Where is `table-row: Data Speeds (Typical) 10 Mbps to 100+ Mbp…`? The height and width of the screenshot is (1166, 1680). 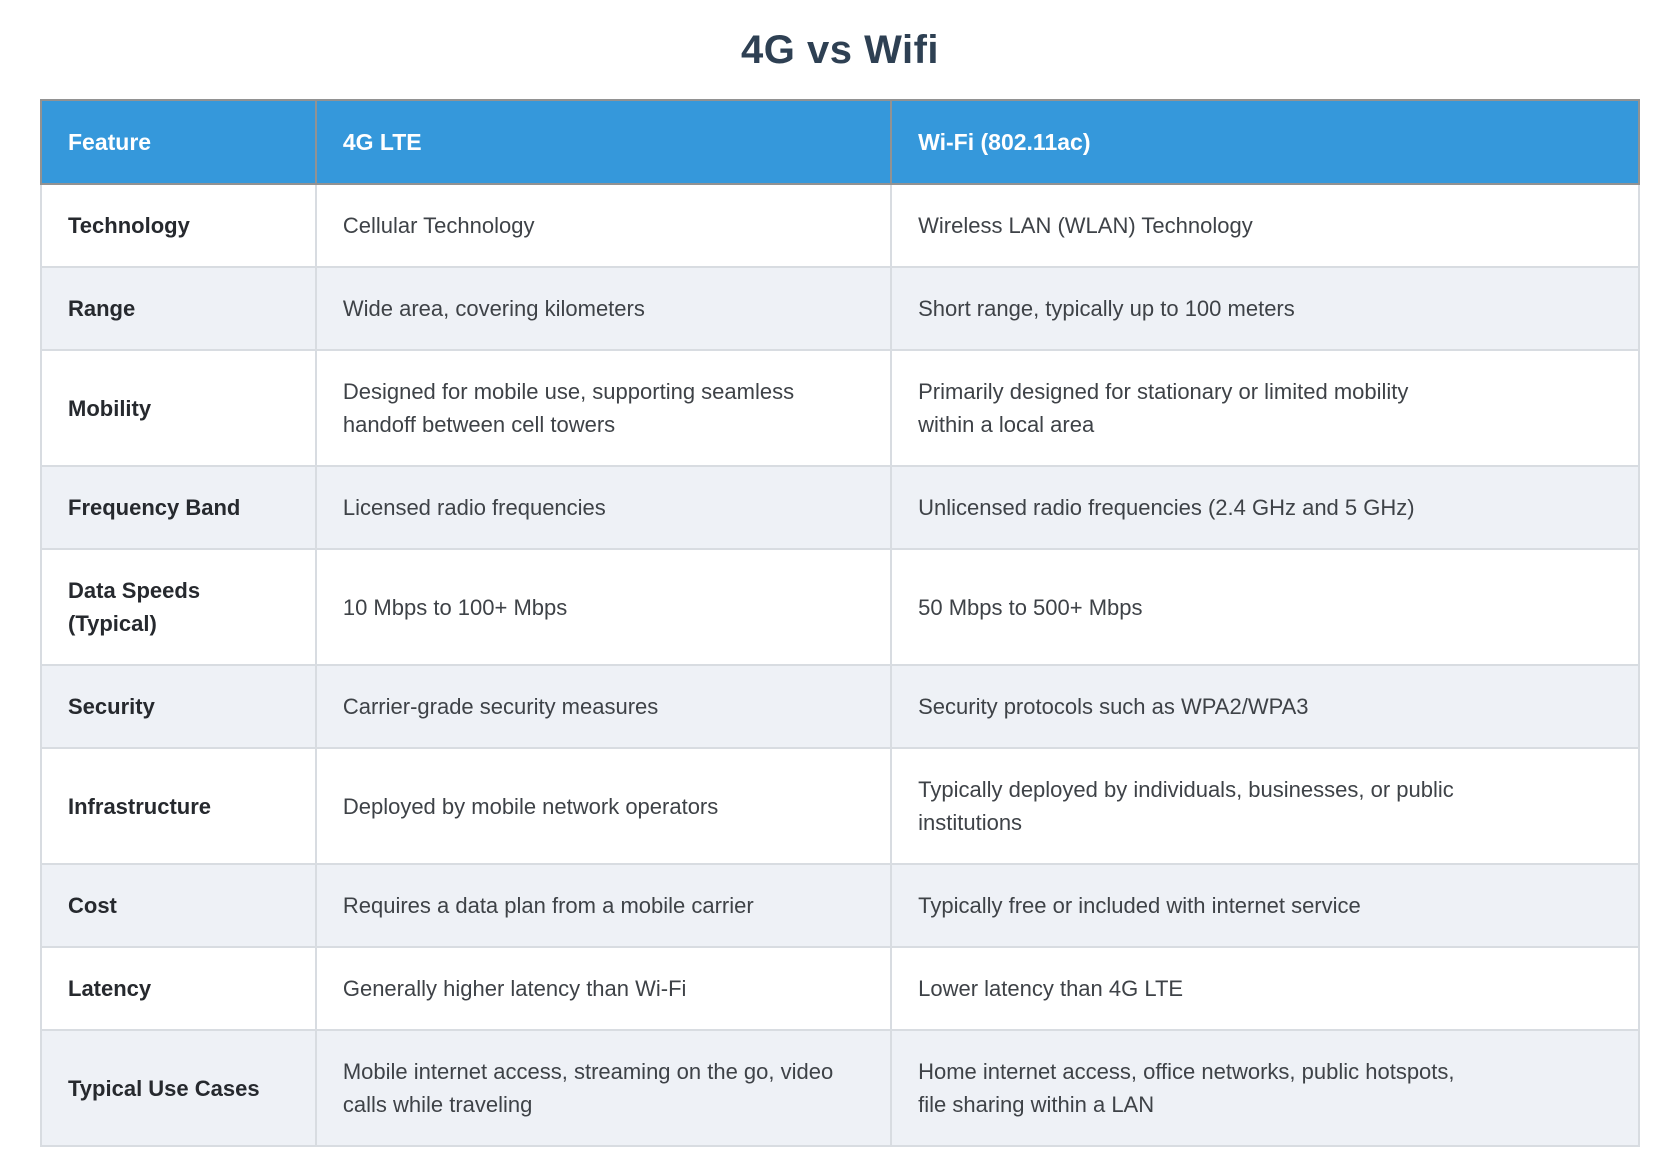 table-row: Data Speeds (Typical) 10 Mbps to 100+ Mbp… is located at coordinates (840, 607).